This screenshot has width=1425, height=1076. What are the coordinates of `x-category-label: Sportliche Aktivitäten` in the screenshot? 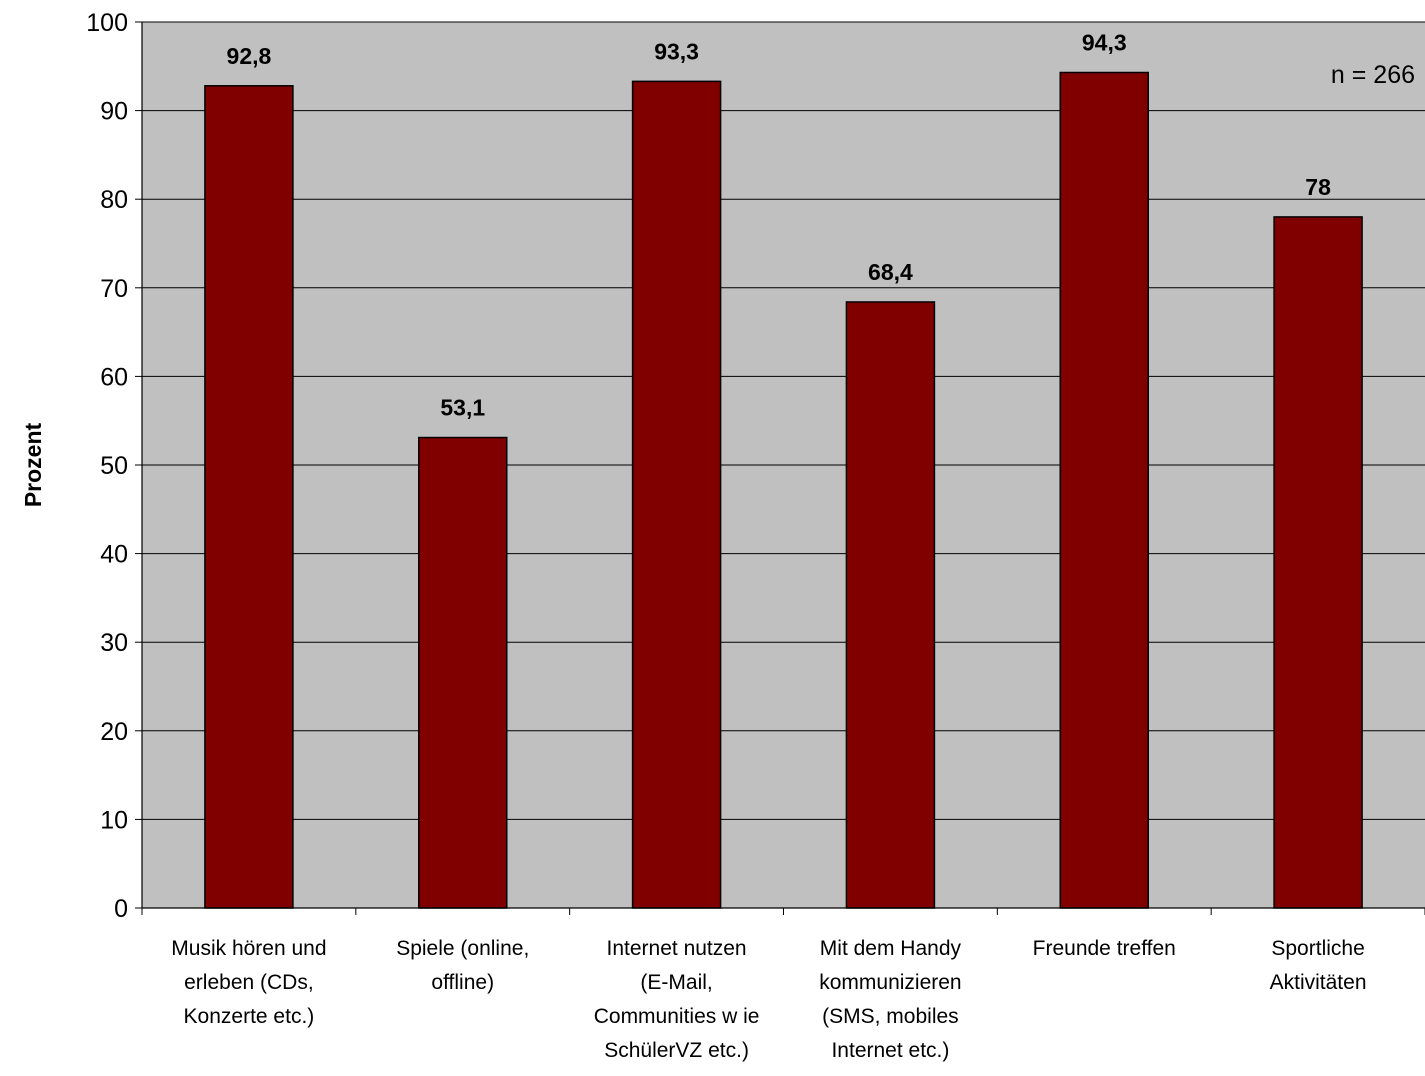 It's located at (1318, 965).